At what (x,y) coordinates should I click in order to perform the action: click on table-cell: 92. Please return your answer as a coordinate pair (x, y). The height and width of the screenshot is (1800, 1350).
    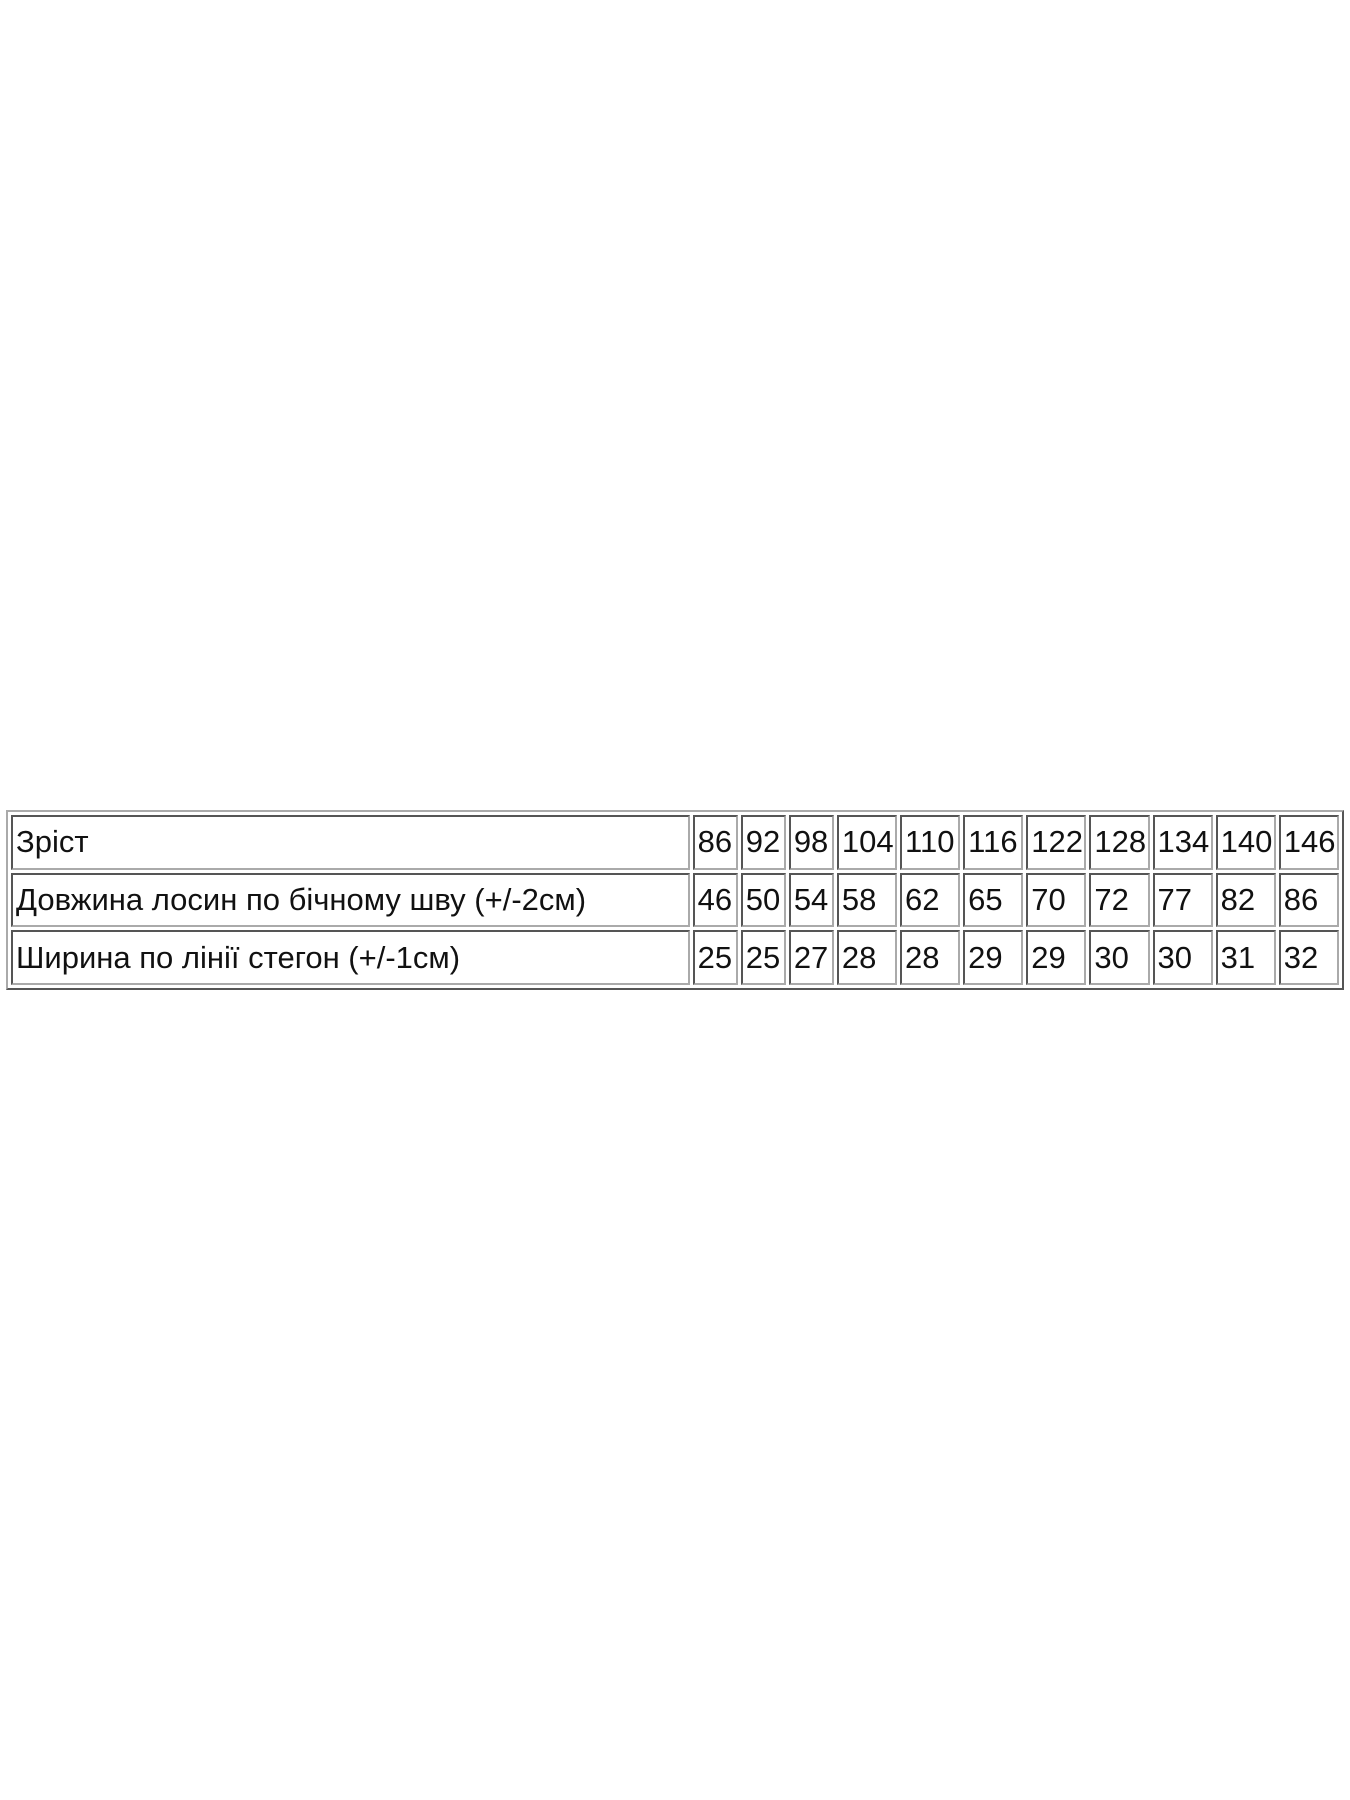
    Looking at the image, I should click on (763, 842).